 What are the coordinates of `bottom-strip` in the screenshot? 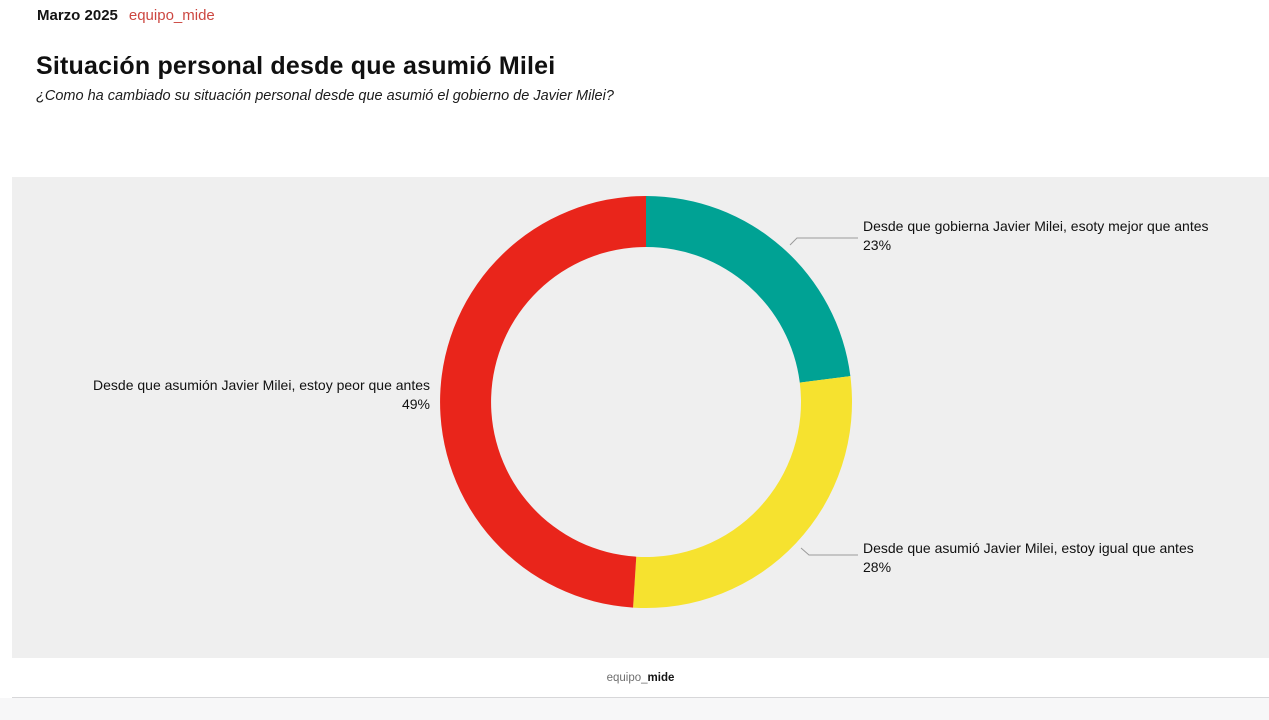 It's located at (634, 709).